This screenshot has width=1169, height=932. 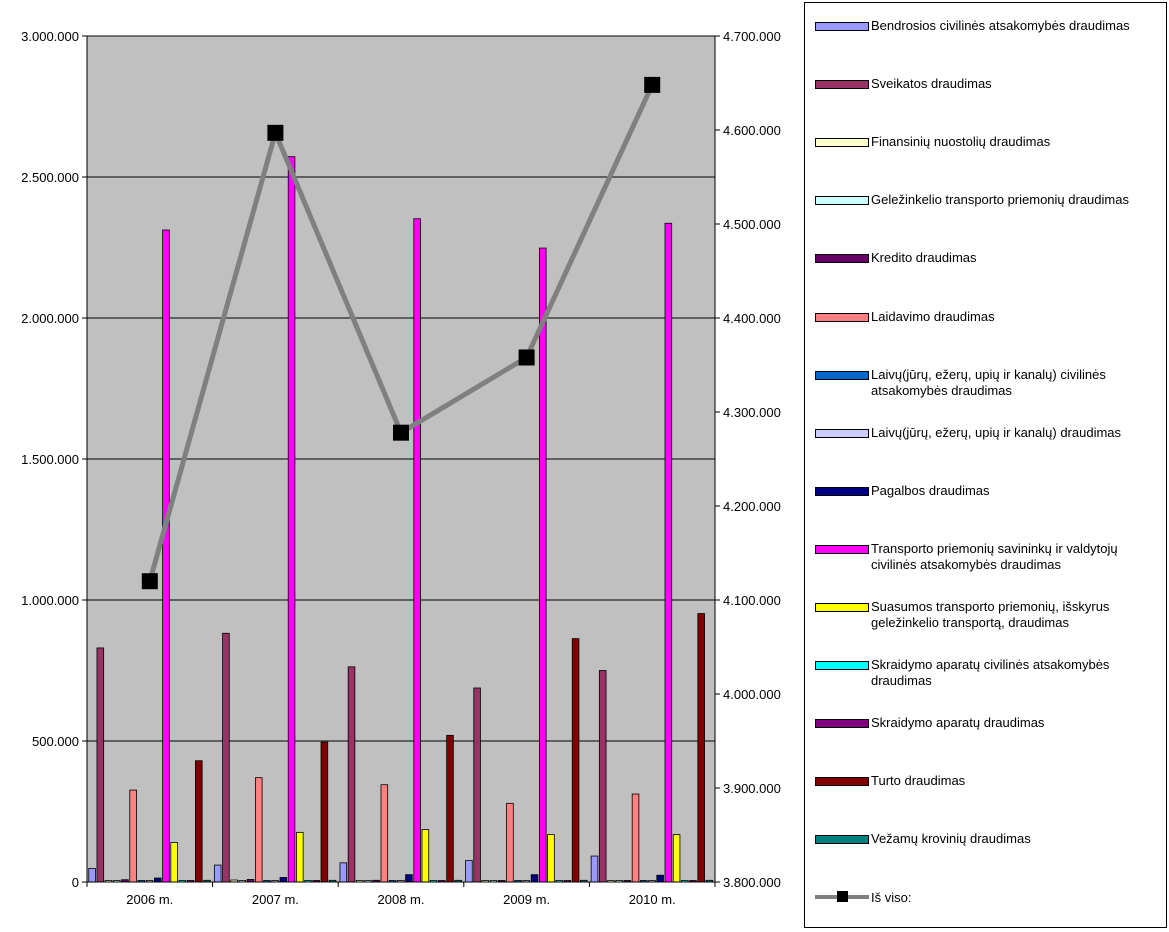 I want to click on legend-item: Sveikatos draudimas, so click(x=989, y=84).